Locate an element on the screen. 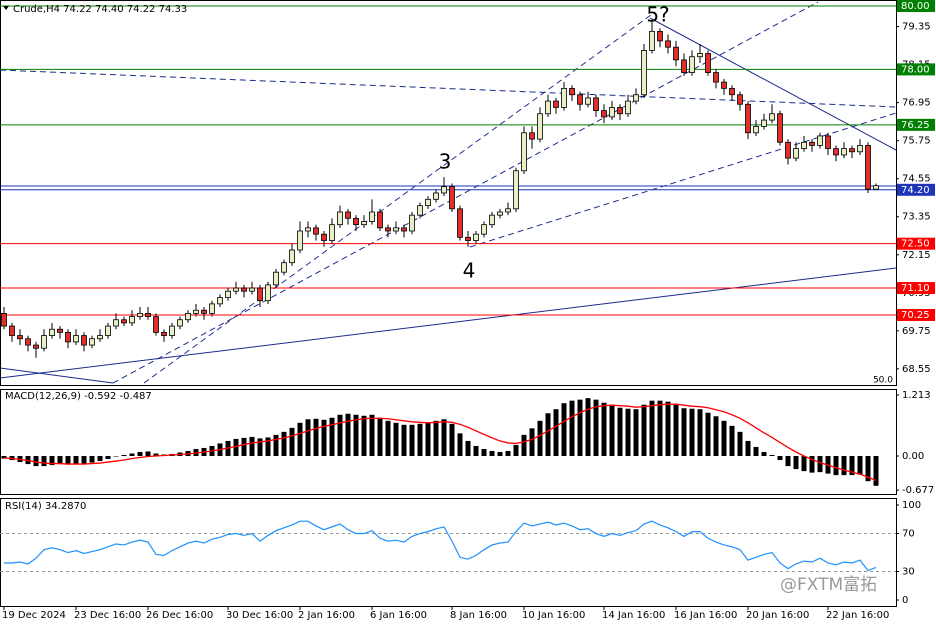 This screenshot has width=936, height=628. x-tick-label: 23 Dec 16:00 is located at coordinates (107, 615).